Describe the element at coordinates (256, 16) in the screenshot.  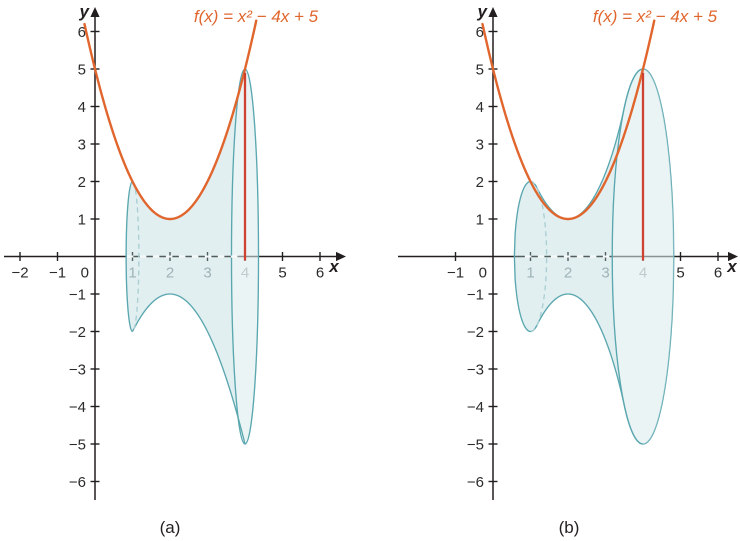
I see `function-label-a: f(x) = x² − 4x + 5` at that location.